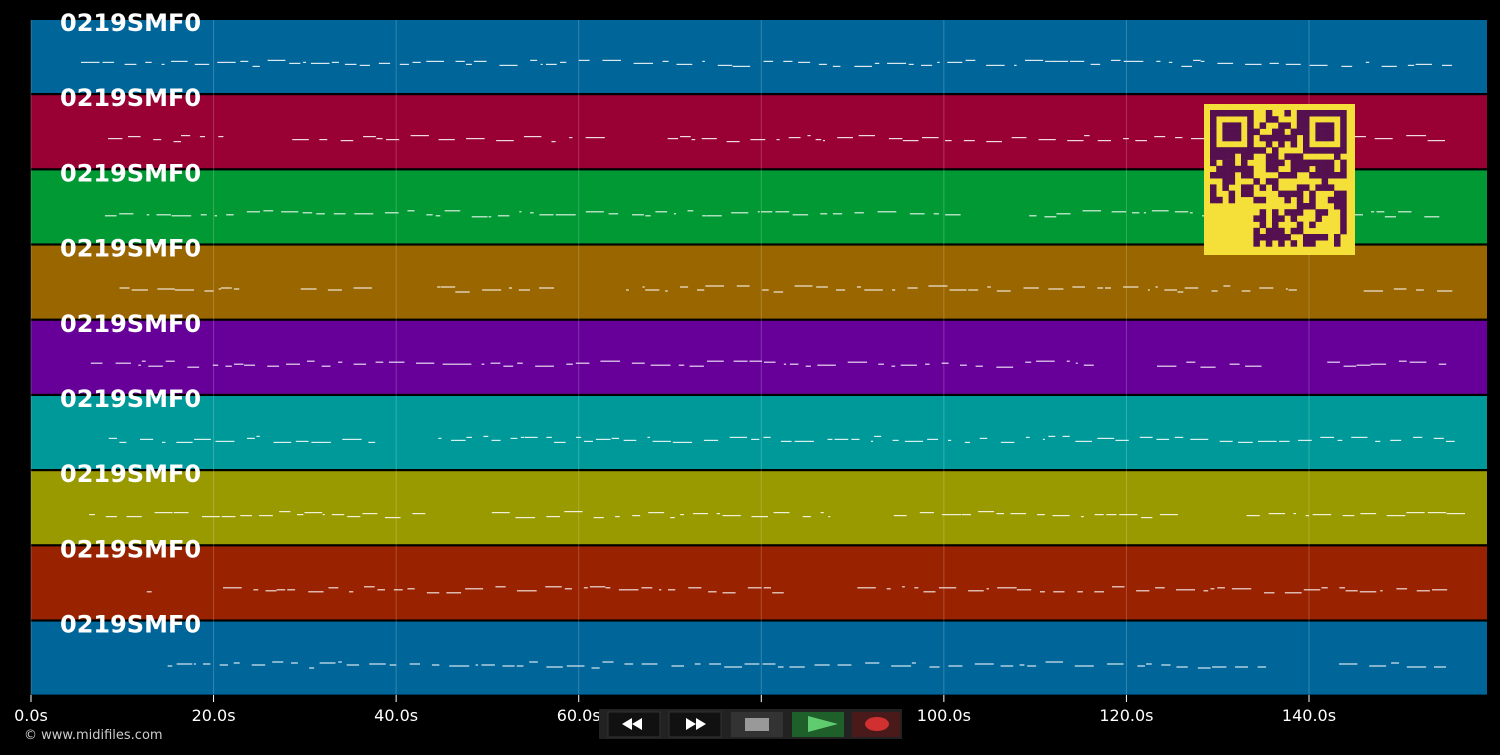 The image size is (1500, 755). What do you see at coordinates (876, 724) in the screenshot?
I see `record-button` at bounding box center [876, 724].